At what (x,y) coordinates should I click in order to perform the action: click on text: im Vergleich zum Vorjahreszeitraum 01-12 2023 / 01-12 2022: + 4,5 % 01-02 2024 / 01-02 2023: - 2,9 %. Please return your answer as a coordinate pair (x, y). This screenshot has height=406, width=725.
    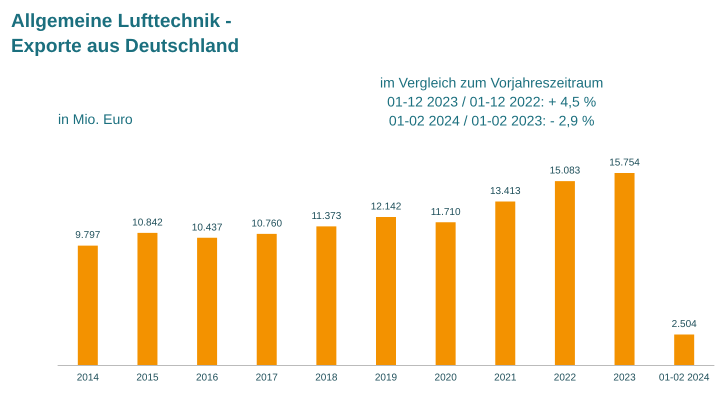
    Looking at the image, I should click on (492, 101).